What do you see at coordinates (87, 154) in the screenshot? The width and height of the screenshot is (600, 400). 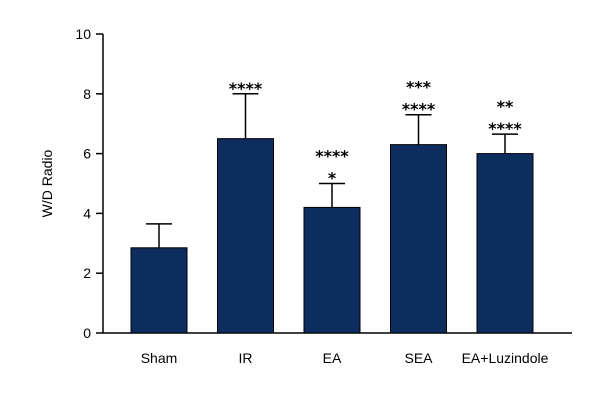 I see `y-tick-label: 6` at bounding box center [87, 154].